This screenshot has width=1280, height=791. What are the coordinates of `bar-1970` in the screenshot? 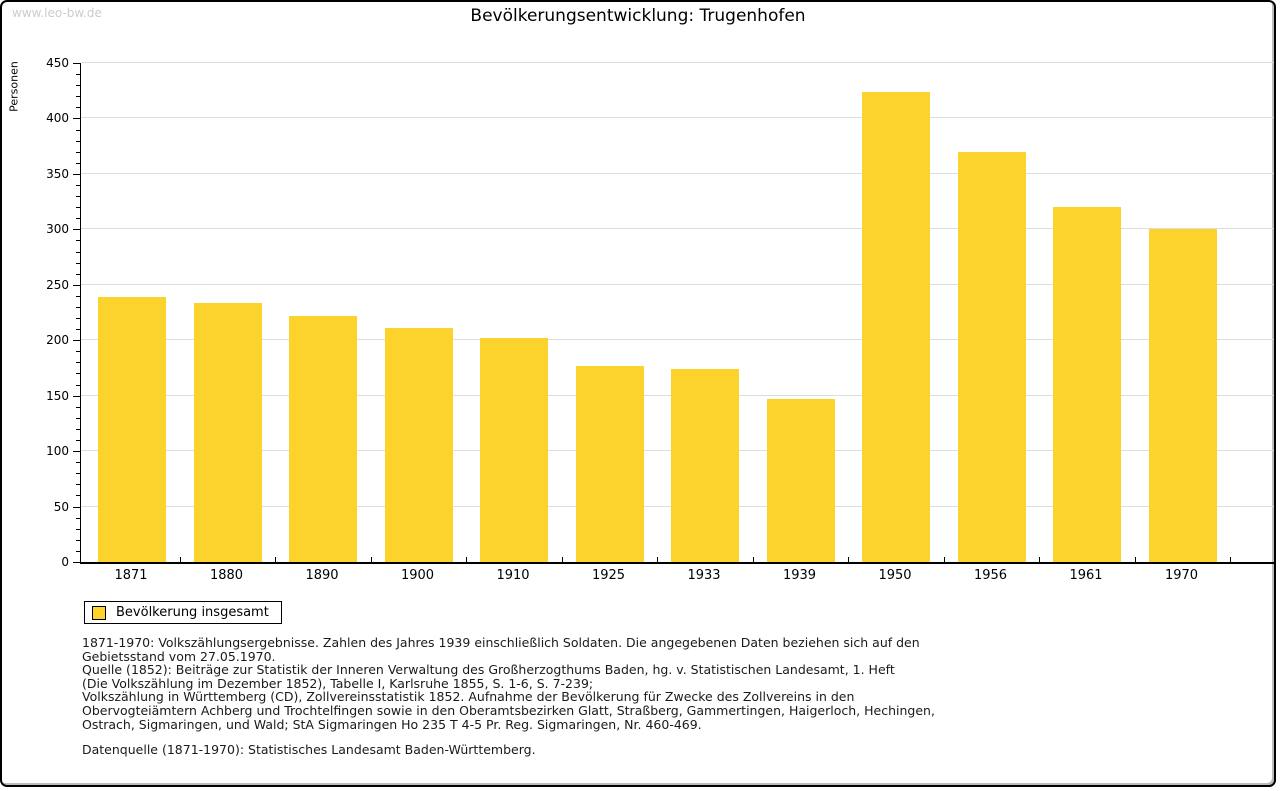 It's located at (1182, 395).